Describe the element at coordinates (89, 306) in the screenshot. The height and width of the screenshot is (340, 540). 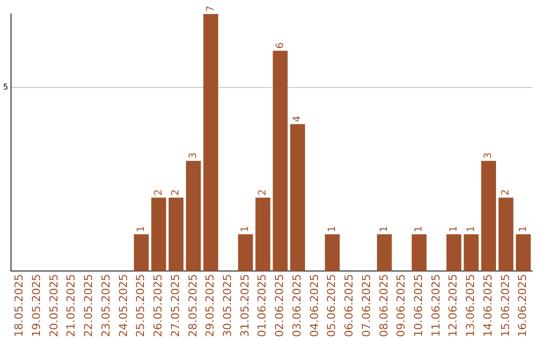
I see `x-tick-label: 22.05.2025` at that location.